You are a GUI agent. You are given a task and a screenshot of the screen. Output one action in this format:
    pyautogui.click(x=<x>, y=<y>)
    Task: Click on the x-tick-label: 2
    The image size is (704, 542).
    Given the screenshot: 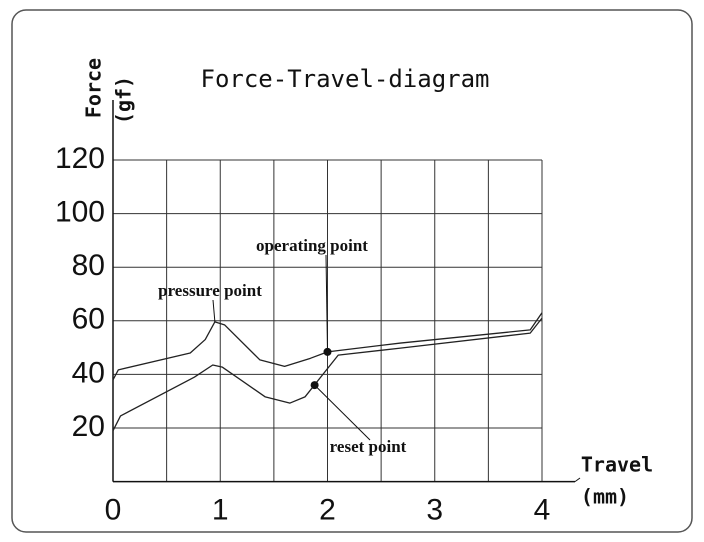 What is the action you would take?
    pyautogui.click(x=327, y=510)
    